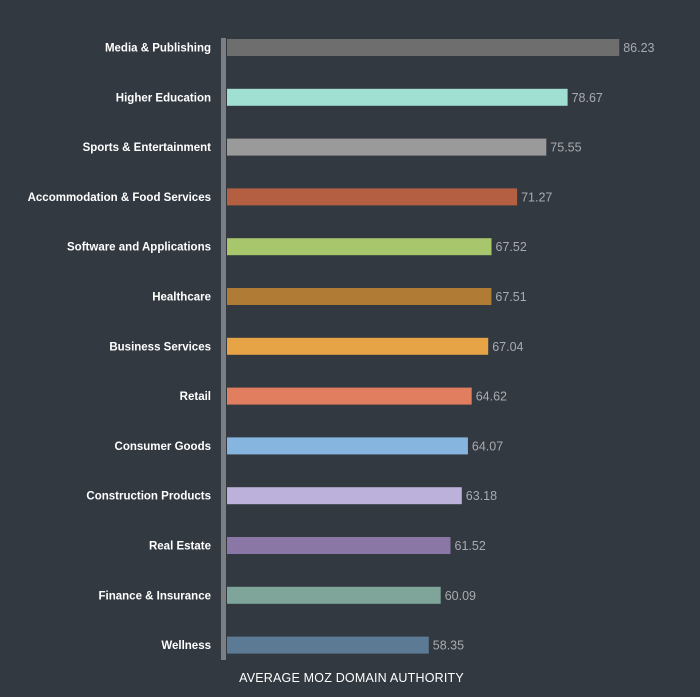 The width and height of the screenshot is (700, 697). I want to click on value-label: 67.51, so click(510, 297).